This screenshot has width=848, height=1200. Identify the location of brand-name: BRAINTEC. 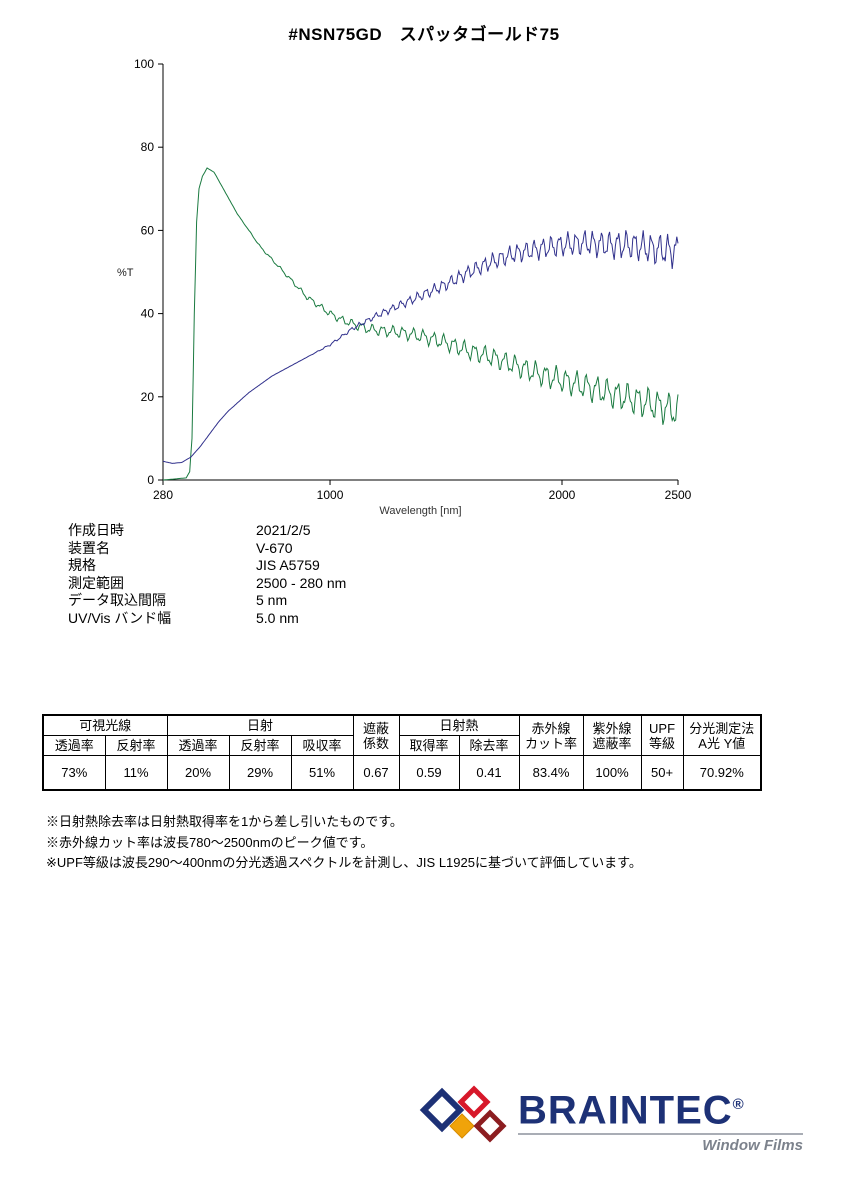
(625, 1110).